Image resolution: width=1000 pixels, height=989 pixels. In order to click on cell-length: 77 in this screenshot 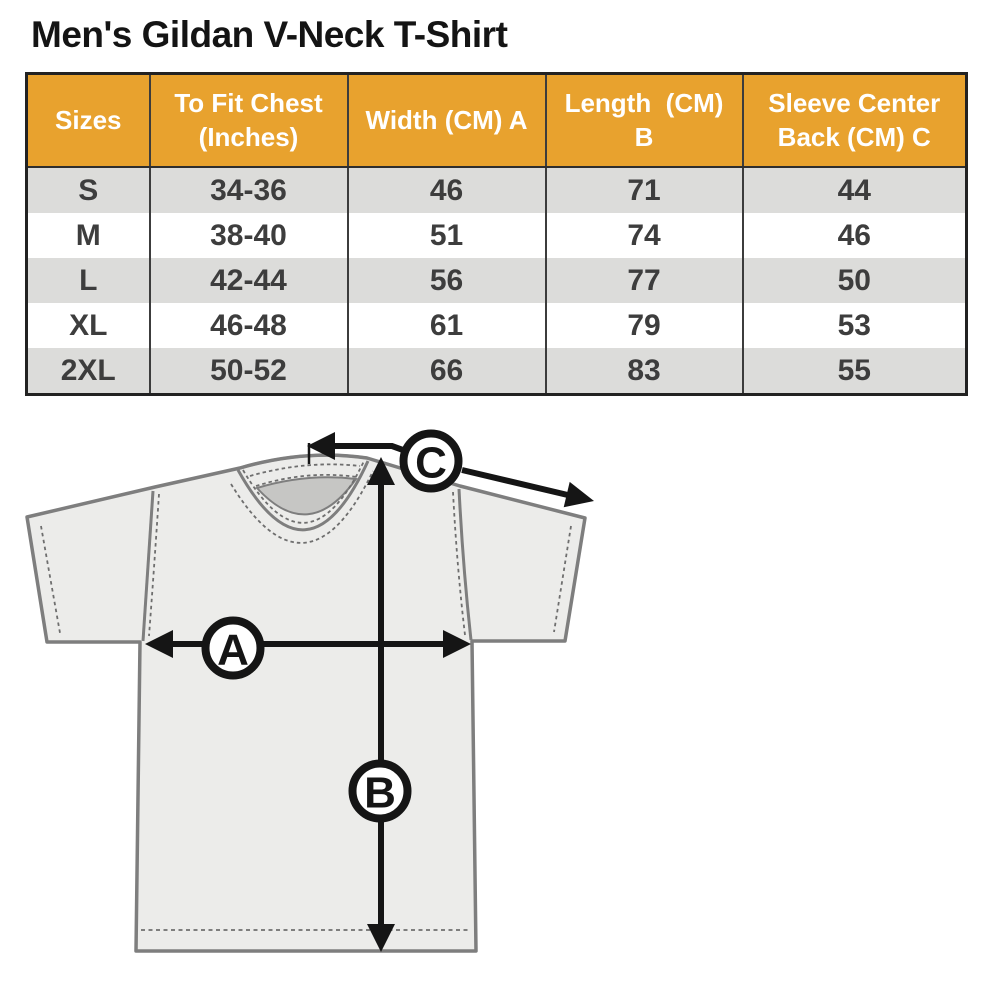, I will do `click(643, 280)`.